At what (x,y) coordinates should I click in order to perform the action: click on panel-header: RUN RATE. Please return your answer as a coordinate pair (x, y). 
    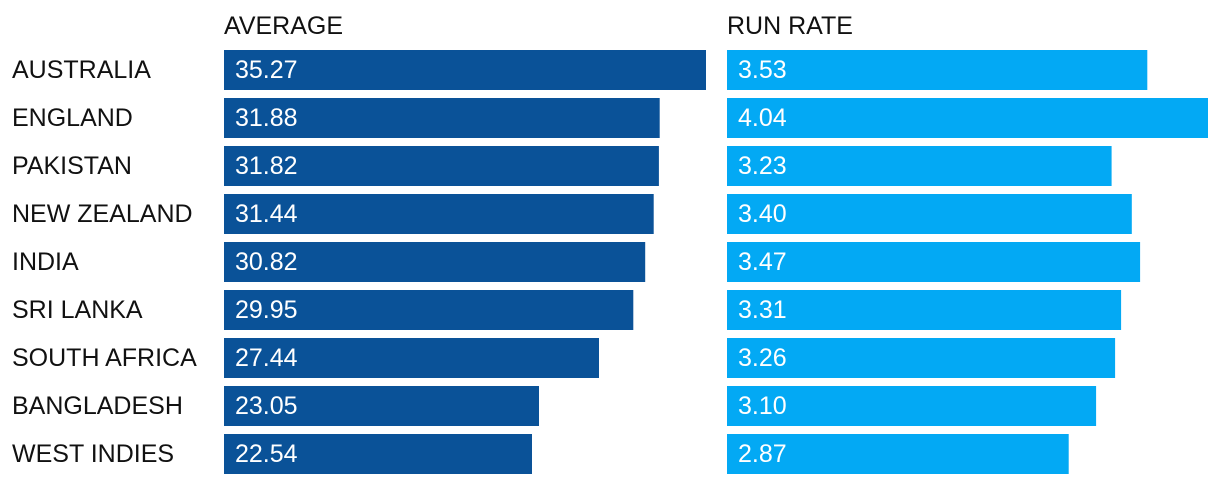
    Looking at the image, I should click on (790, 26).